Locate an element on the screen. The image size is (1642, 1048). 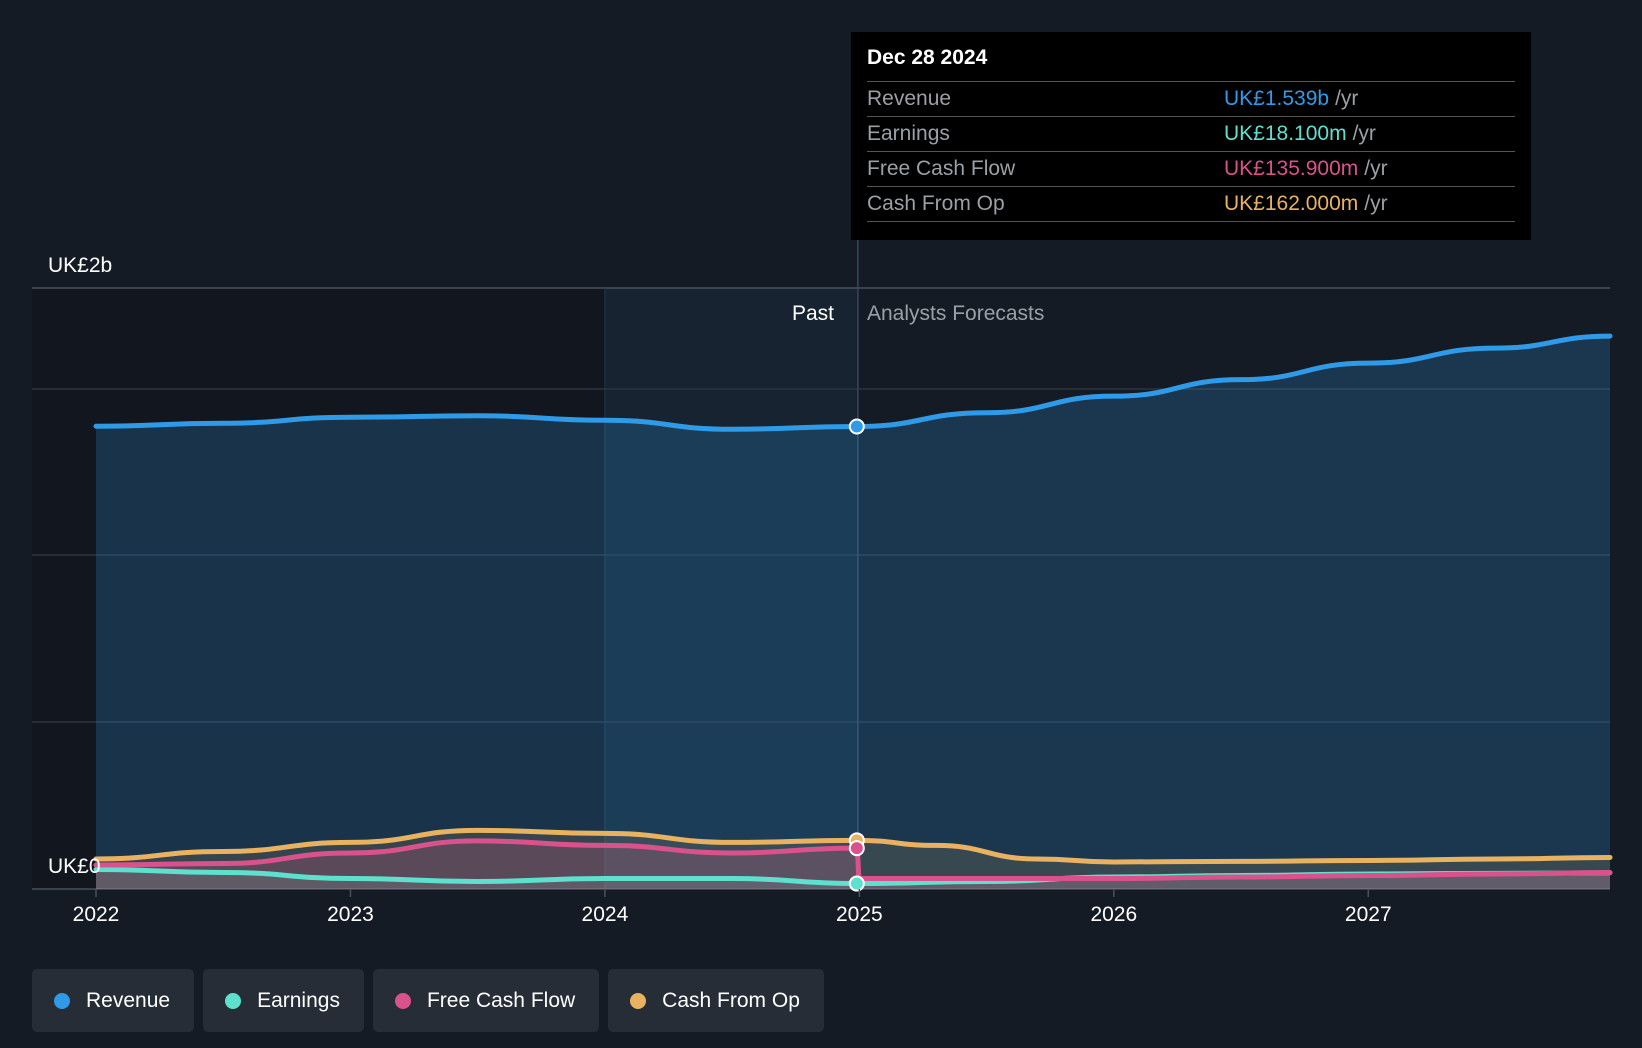
revenue-point is located at coordinates (856, 426).